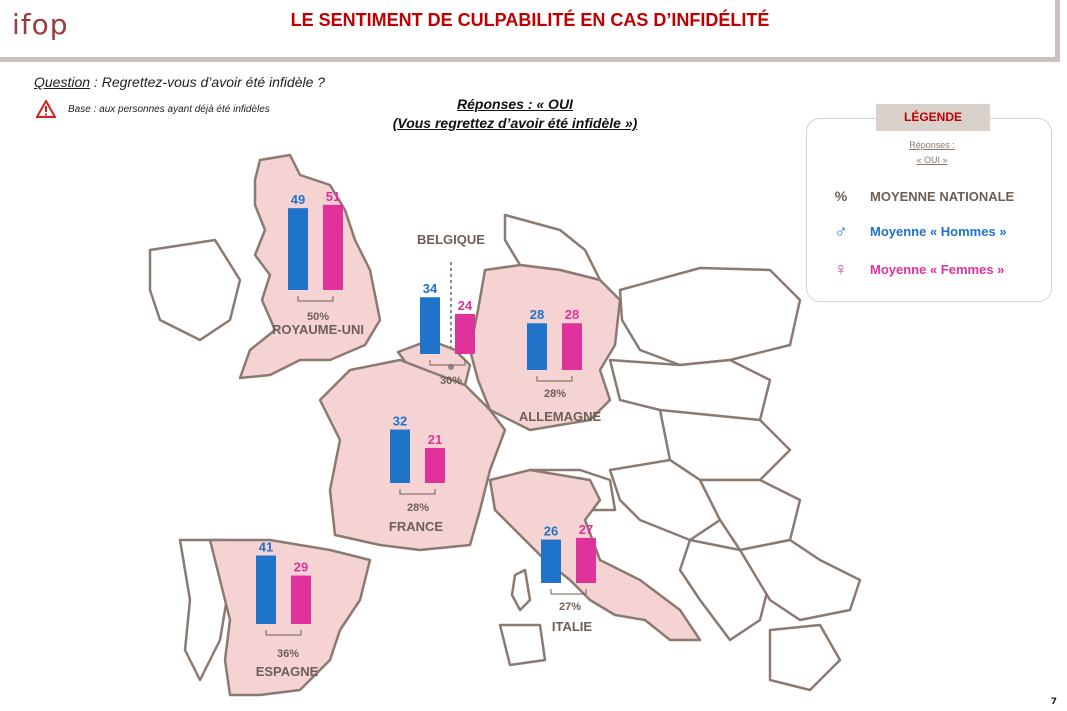 The height and width of the screenshot is (711, 1067). Describe the element at coordinates (40, 24) in the screenshot. I see `ifop-logo: ifop` at that location.